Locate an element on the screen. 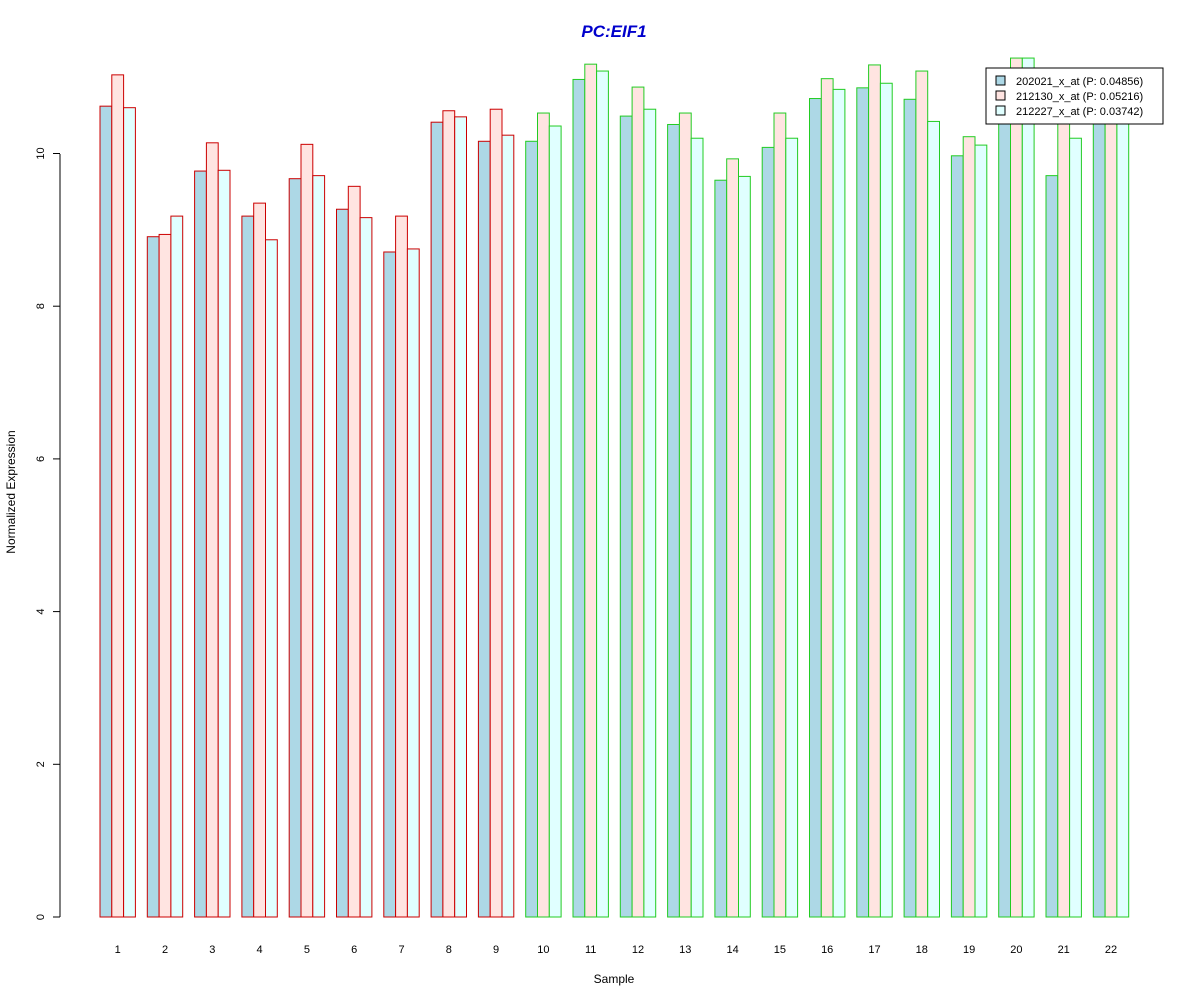 This screenshot has height=1000, width=1200. x-axis-title: Sample is located at coordinates (614, 979).